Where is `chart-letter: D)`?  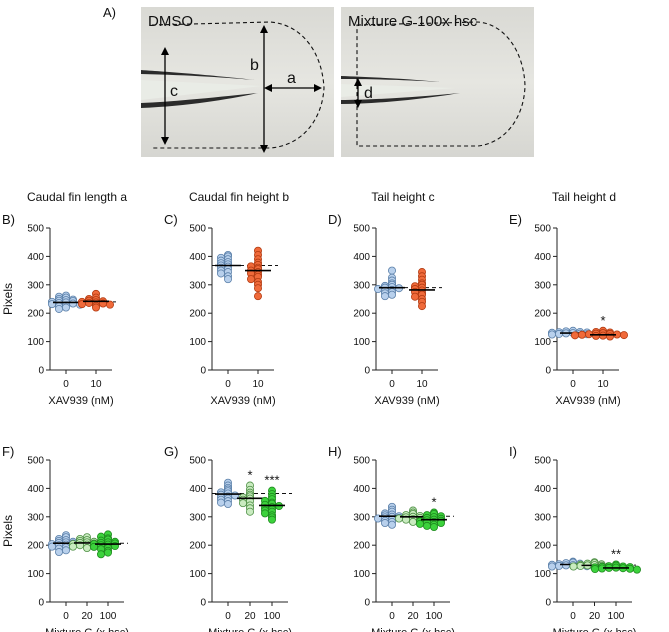 chart-letter: D) is located at coordinates (335, 219).